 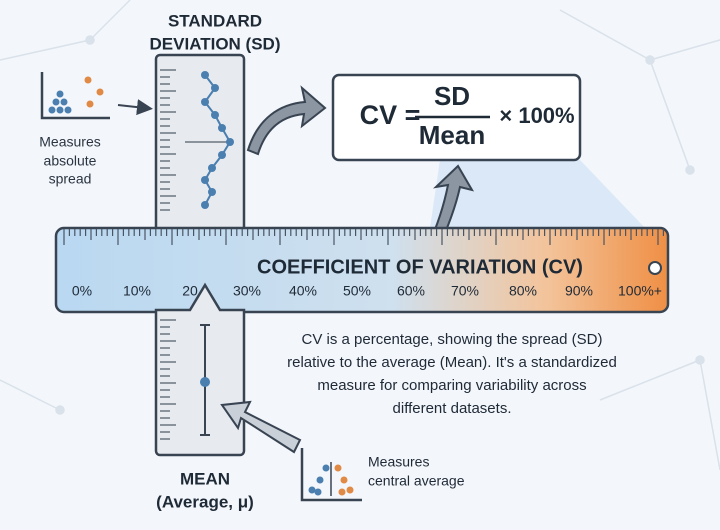 I want to click on mean-note: central average, so click(x=416, y=481).